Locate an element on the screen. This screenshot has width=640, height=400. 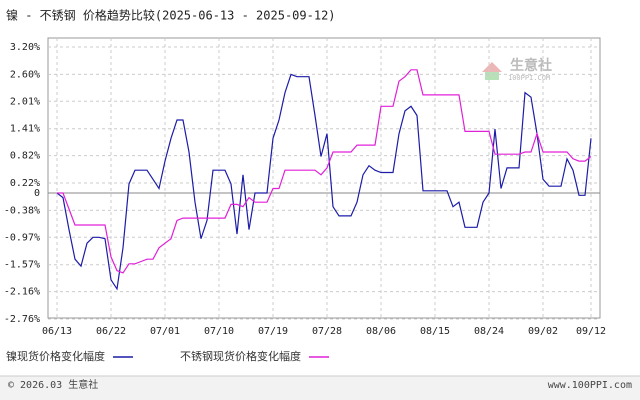
chart-title: 镍 - 不锈钢 价格趋势比较(2025-06-13 - 2025-09-12) is located at coordinates (171, 15).